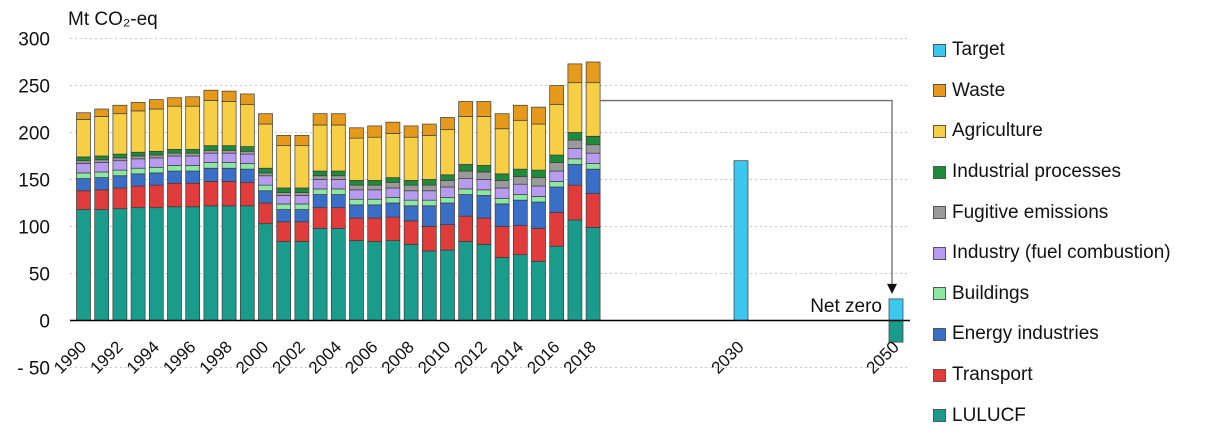 The image size is (1215, 436). I want to click on legend-label: Transport, so click(992, 375).